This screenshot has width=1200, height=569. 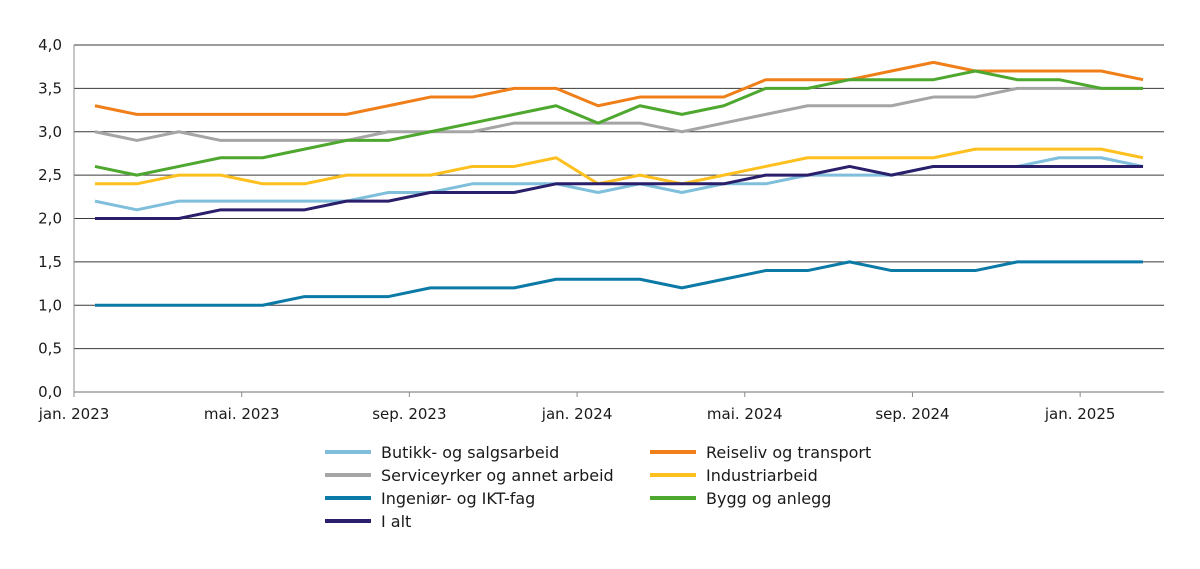 What do you see at coordinates (619, 88) in the screenshot?
I see `series-line-reiseliv-og-transport` at bounding box center [619, 88].